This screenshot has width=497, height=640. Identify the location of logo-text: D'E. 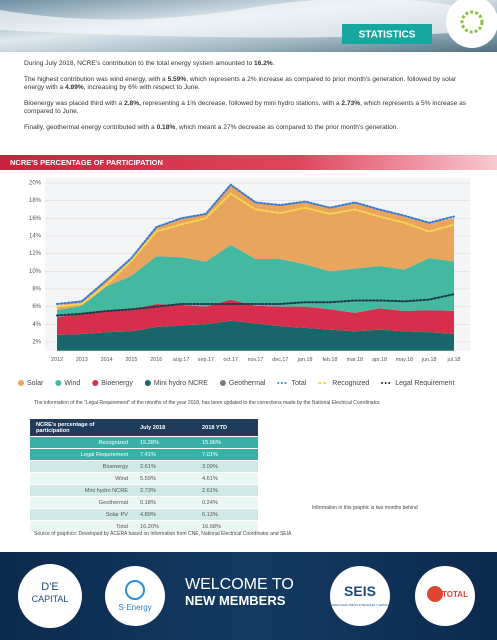
(49, 587).